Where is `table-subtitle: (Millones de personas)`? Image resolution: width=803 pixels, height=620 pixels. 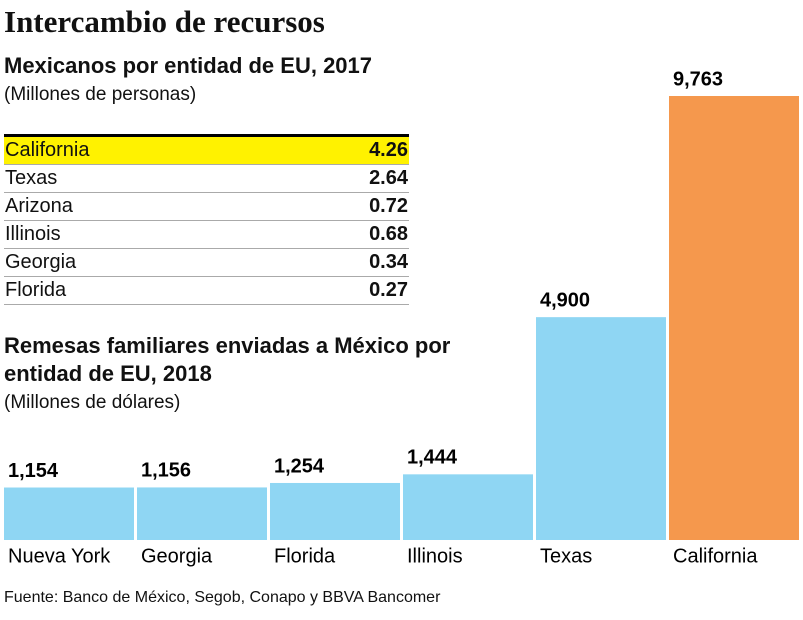
table-subtitle: (Millones de personas) is located at coordinates (100, 94).